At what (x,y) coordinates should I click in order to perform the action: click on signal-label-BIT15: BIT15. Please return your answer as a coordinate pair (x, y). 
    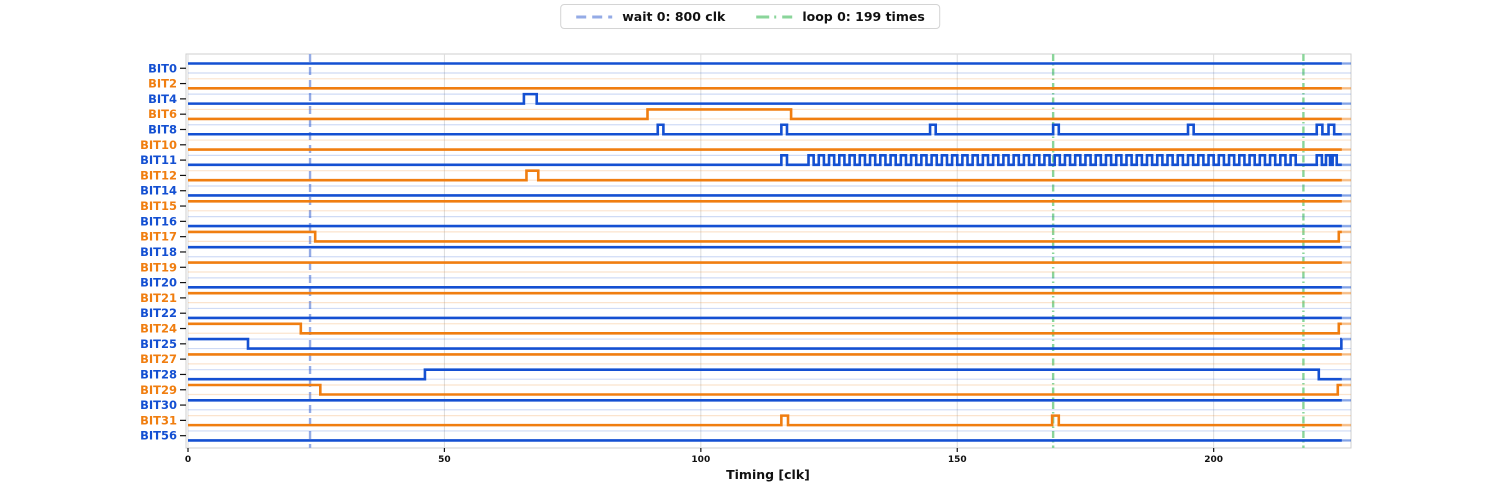
    Looking at the image, I should click on (158, 206).